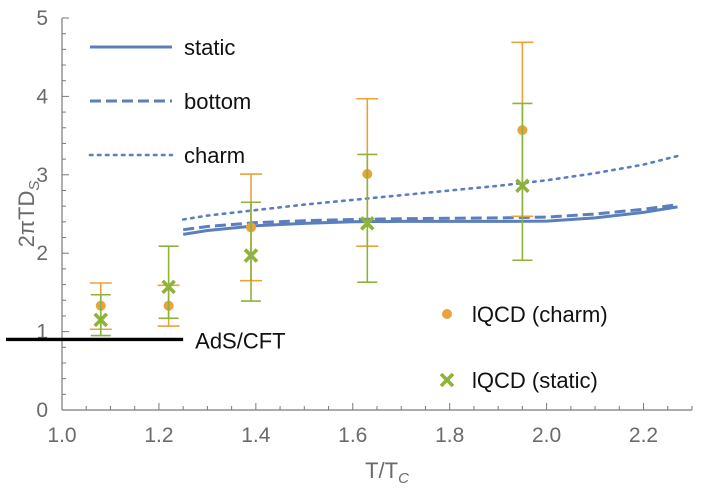 The image size is (706, 496). I want to click on y-tick-label: 2, so click(42, 253).